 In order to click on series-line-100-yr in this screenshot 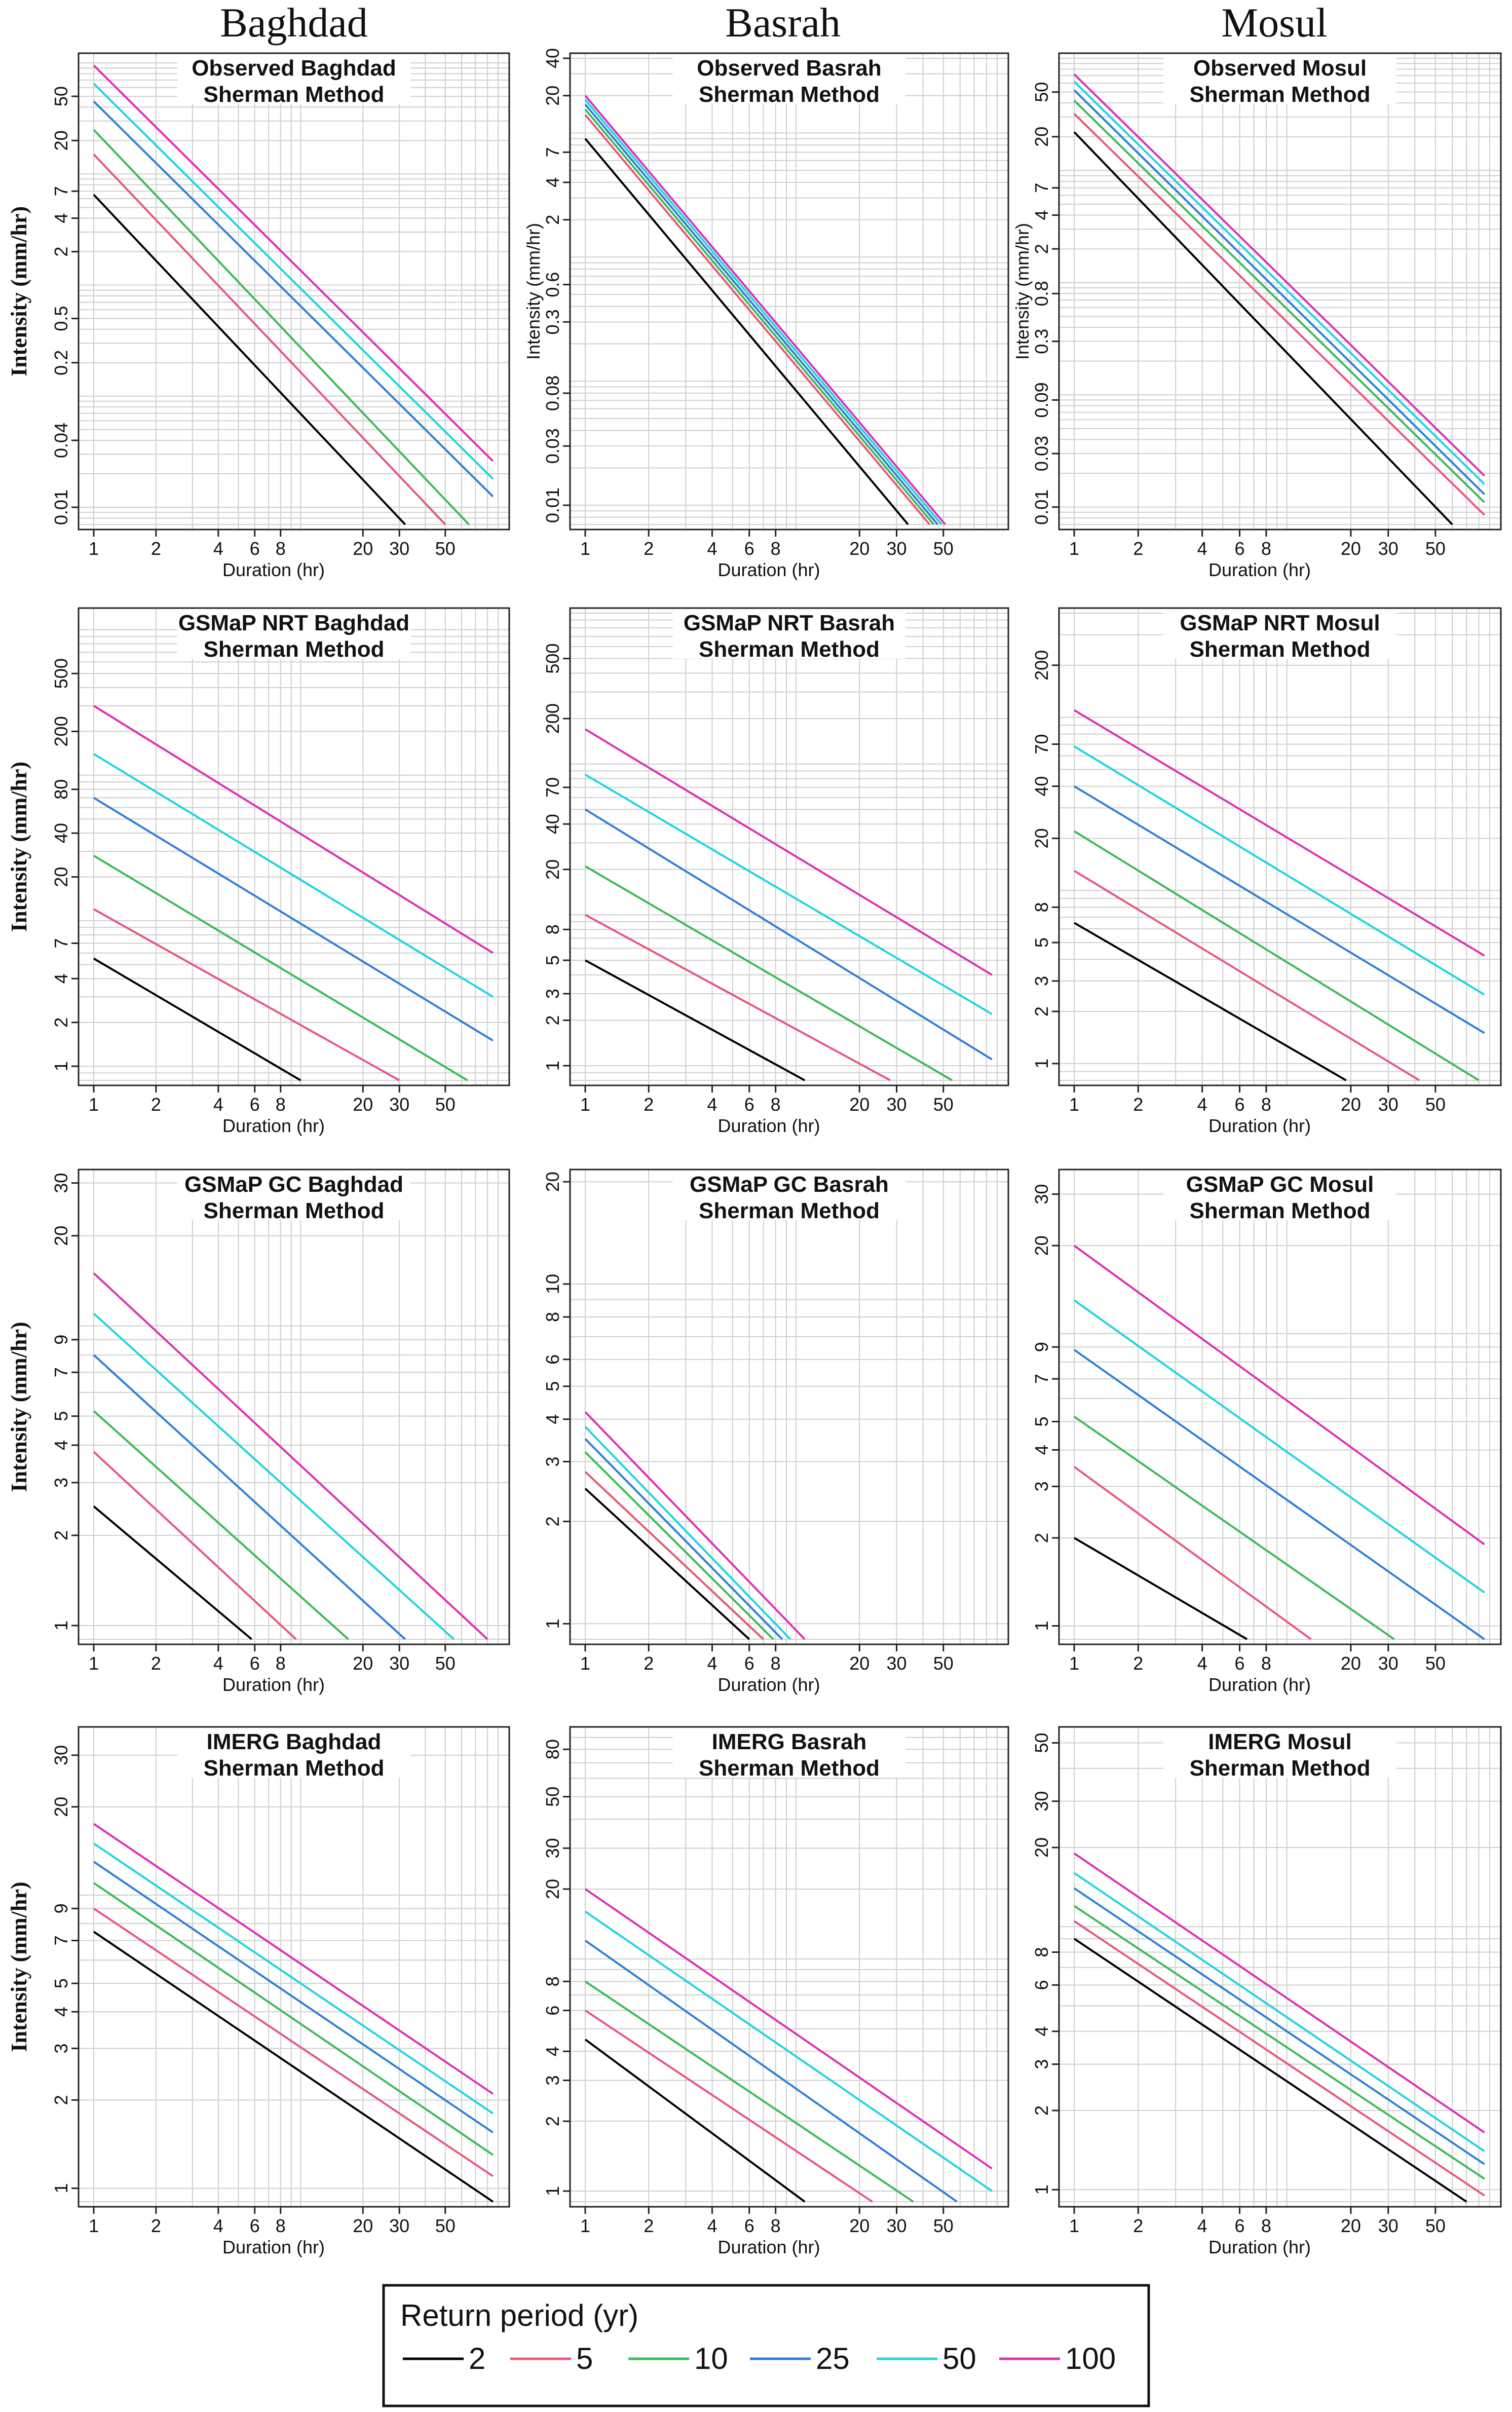, I will do `click(788, 852)`.